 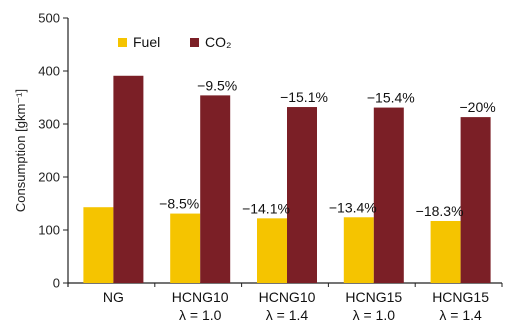 I want to click on legend-swatch-fuel, so click(x=122, y=42).